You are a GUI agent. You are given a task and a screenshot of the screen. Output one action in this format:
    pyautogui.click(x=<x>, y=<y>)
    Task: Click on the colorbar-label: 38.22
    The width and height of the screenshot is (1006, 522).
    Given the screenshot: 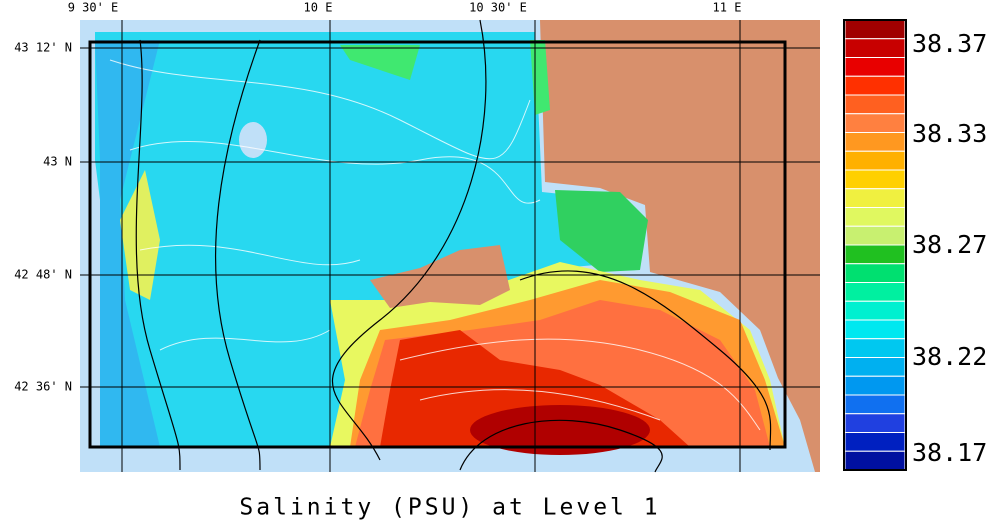 What is the action you would take?
    pyautogui.click(x=949, y=356)
    